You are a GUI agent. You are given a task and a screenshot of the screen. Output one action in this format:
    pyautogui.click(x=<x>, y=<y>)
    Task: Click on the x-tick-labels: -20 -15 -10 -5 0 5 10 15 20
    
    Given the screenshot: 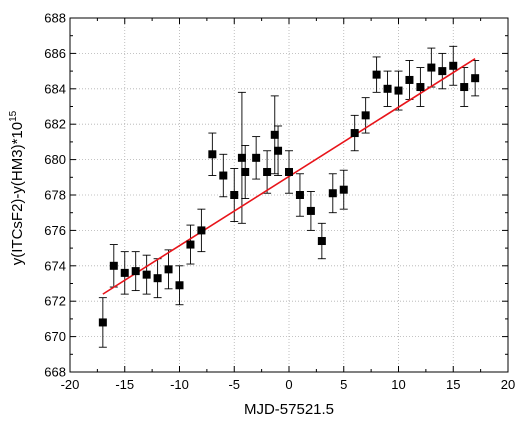 What is the action you would take?
    pyautogui.click(x=288, y=384)
    